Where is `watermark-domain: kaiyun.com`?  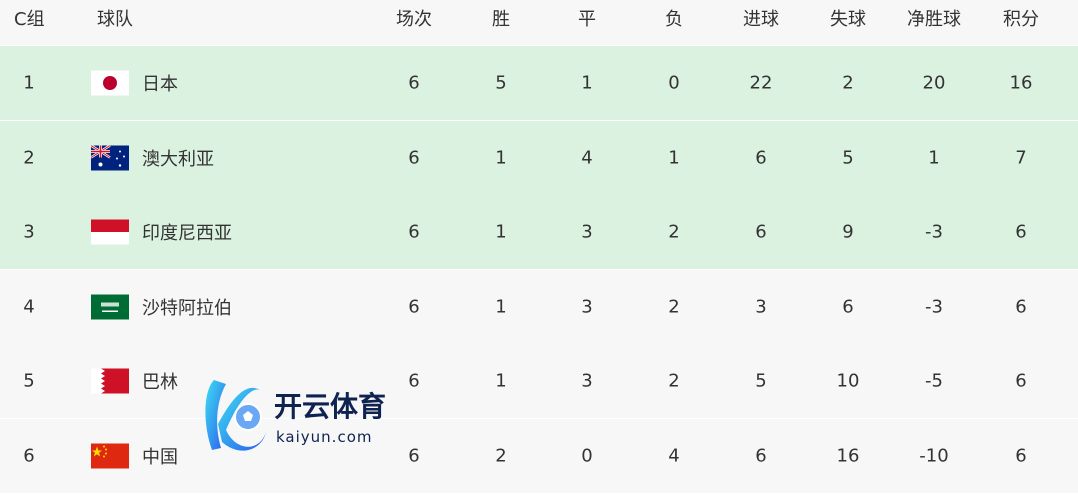 watermark-domain: kaiyun.com is located at coordinates (324, 437).